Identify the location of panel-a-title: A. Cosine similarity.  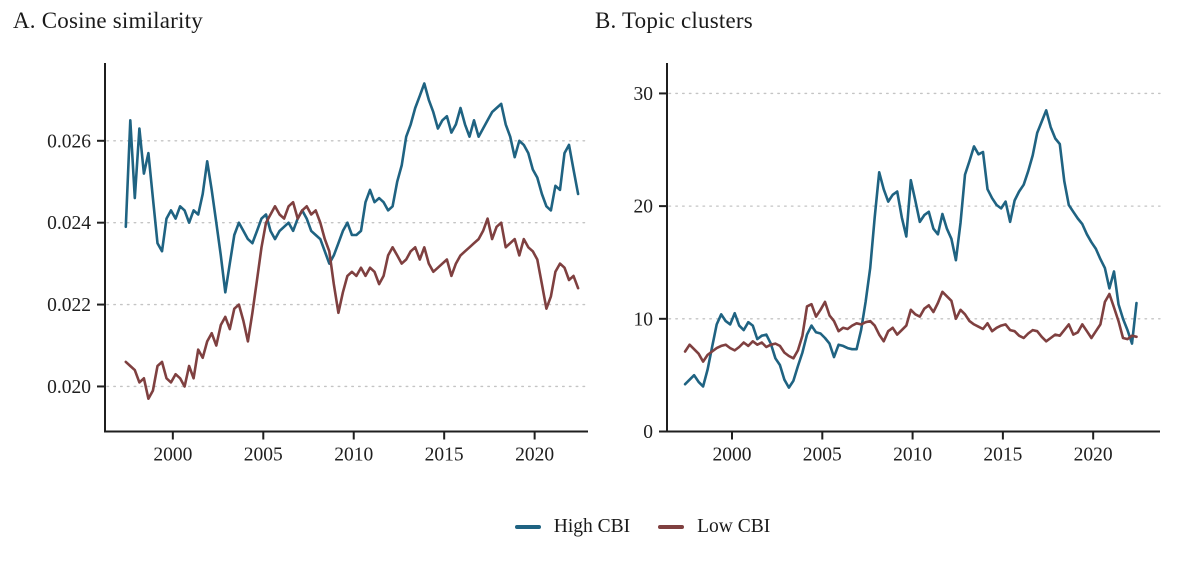
(108, 20).